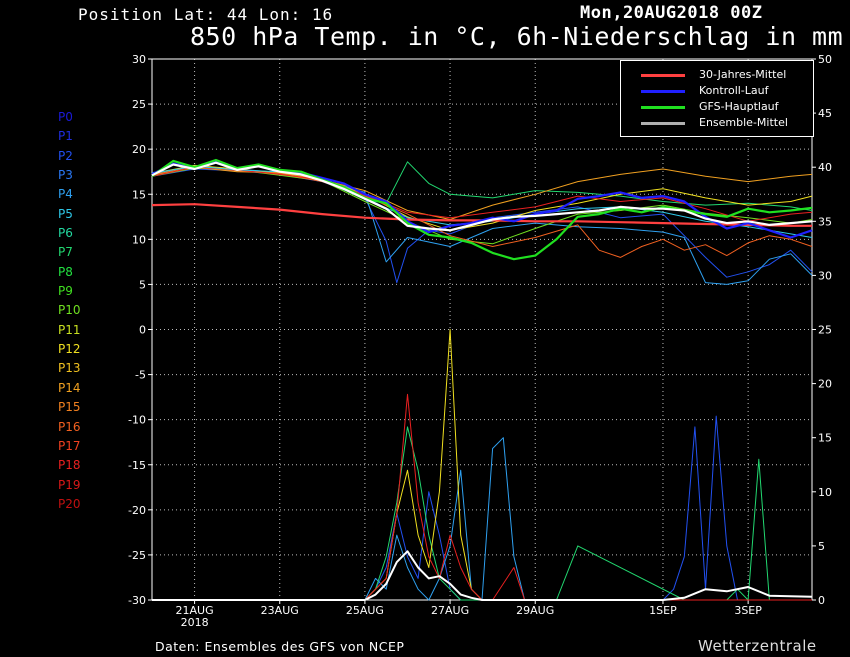 Image resolution: width=850 pixels, height=657 pixels. What do you see at coordinates (535, 610) in the screenshot?
I see `x-tick-label: 29AUG` at bounding box center [535, 610].